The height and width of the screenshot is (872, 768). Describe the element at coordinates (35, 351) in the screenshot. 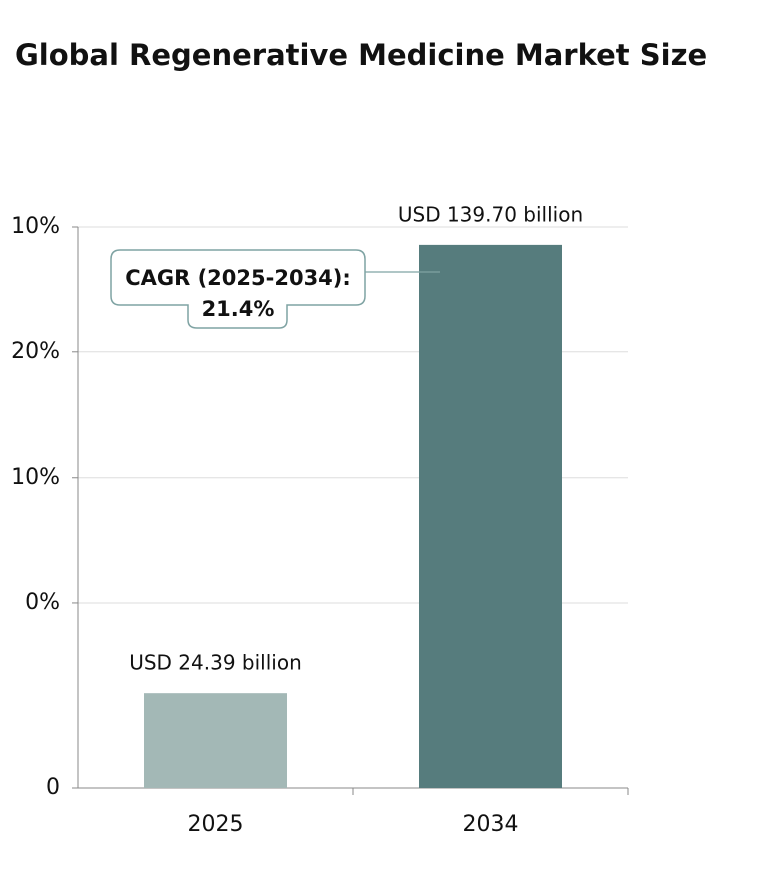

I see `y-tick-label: 20%` at that location.